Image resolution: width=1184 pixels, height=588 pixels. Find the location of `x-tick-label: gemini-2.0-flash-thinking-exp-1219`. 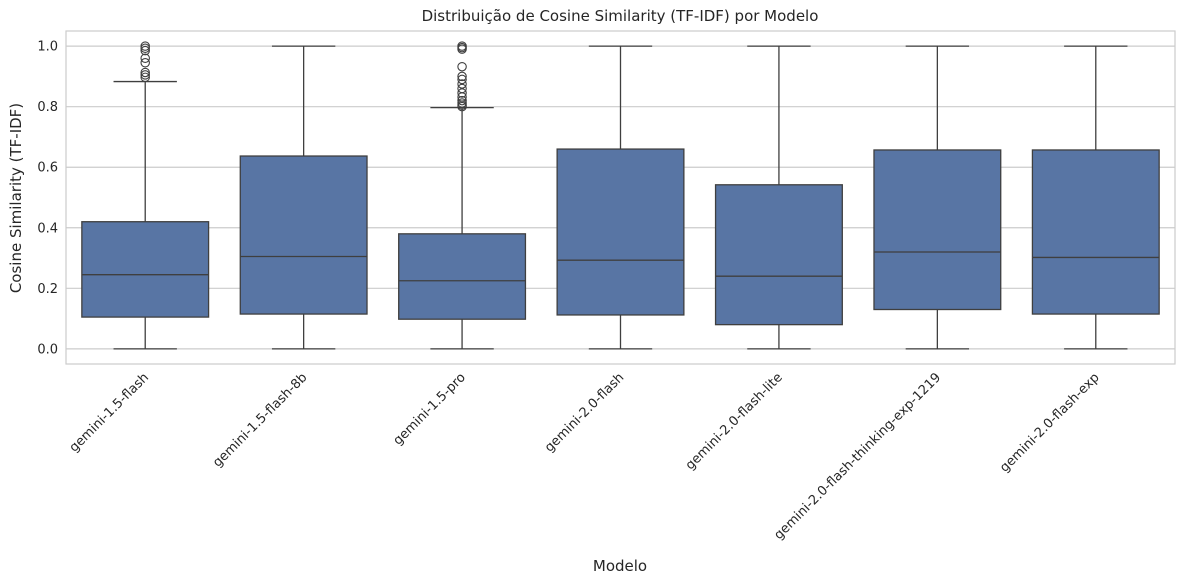

x-tick-label: gemini-2.0-flash-thinking-exp-1219 is located at coordinates (857, 456).